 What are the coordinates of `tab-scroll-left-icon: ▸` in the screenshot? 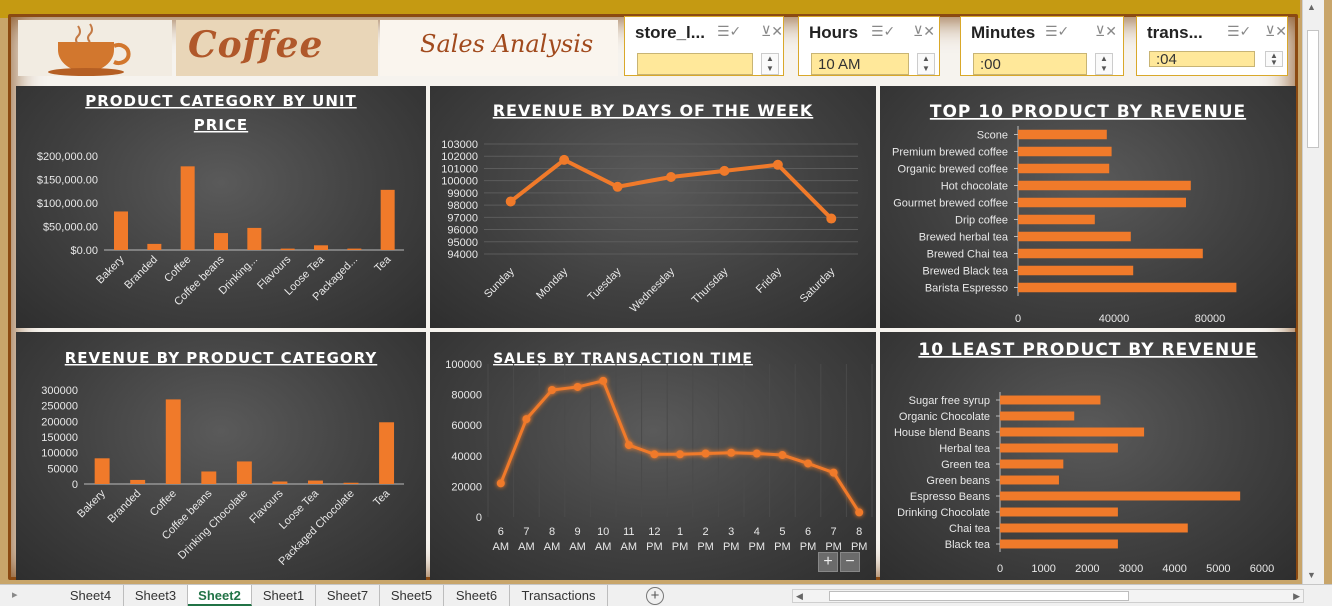 It's located at (15, 595).